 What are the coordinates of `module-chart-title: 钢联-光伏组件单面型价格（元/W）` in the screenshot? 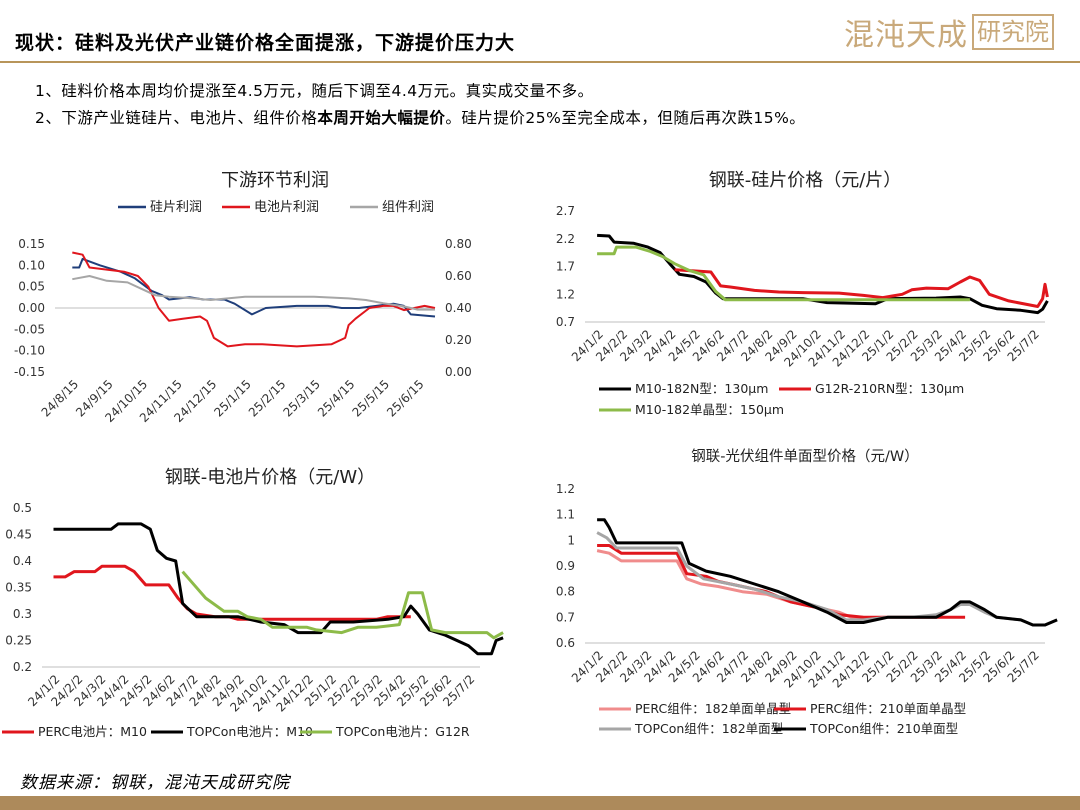 It's located at (804, 456).